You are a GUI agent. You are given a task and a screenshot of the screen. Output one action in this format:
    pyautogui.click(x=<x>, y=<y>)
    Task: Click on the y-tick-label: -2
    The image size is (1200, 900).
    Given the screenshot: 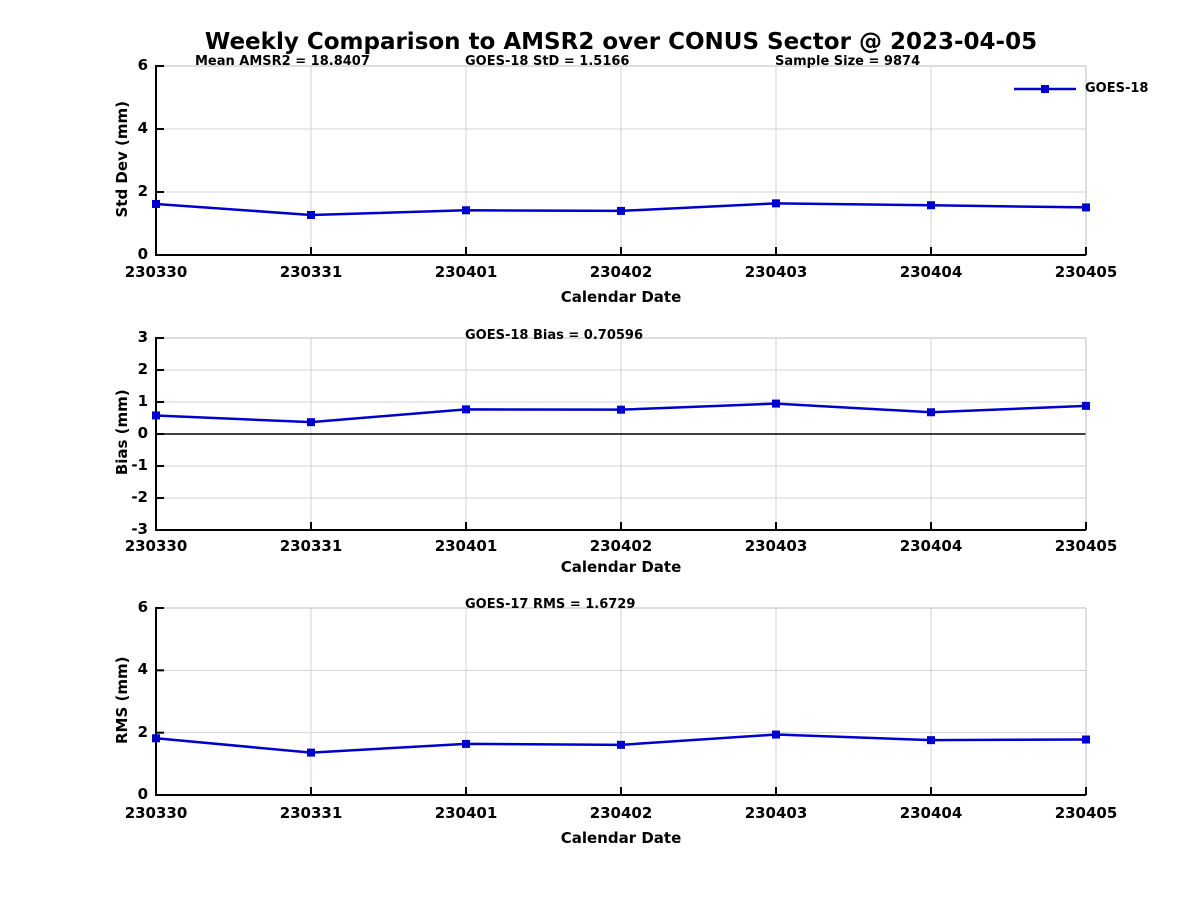 What is the action you would take?
    pyautogui.click(x=139, y=497)
    